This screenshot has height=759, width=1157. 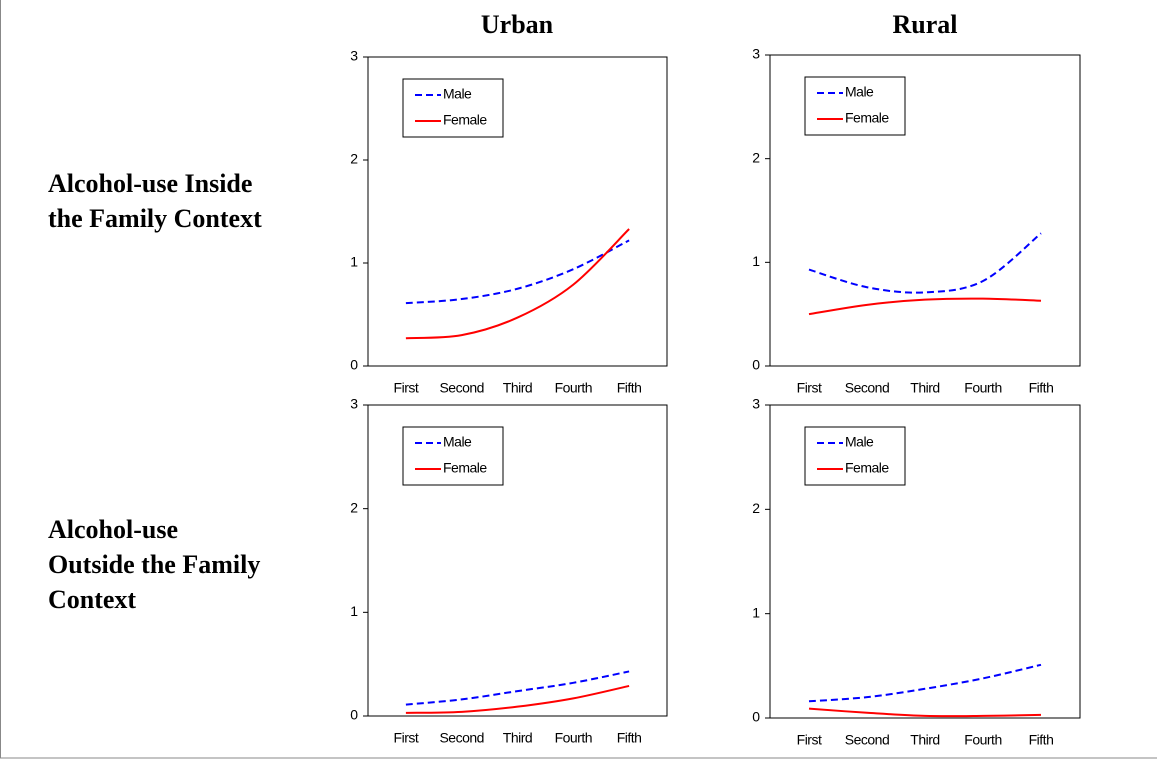 I want to click on row-title: the Family Context, so click(x=155, y=218).